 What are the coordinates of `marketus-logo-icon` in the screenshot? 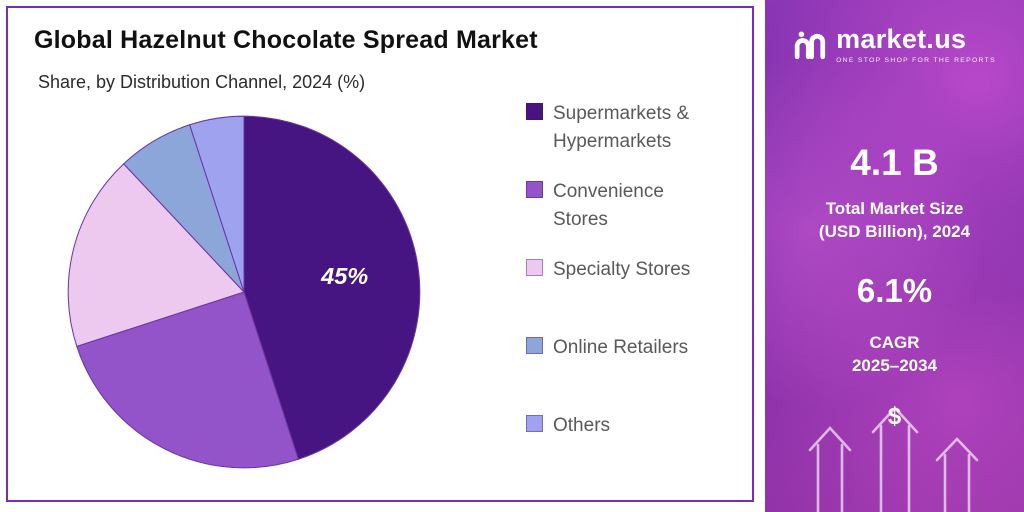 It's located at (810, 45).